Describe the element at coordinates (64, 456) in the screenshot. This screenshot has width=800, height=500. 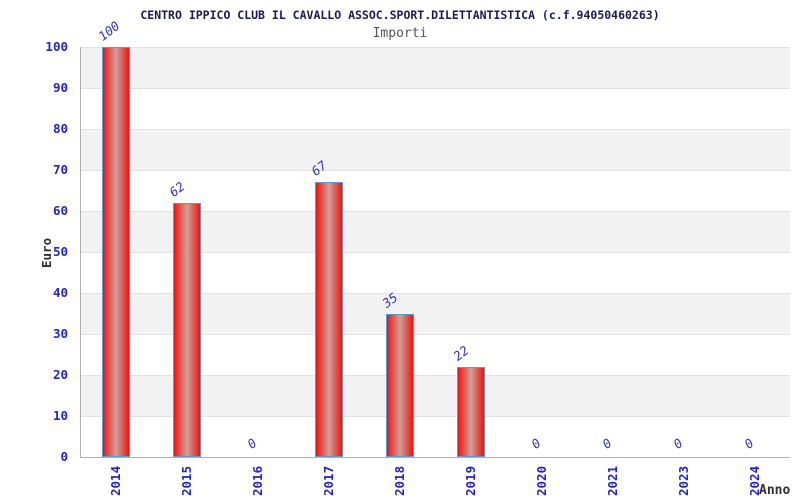
I see `y-tick-label: 0` at that location.